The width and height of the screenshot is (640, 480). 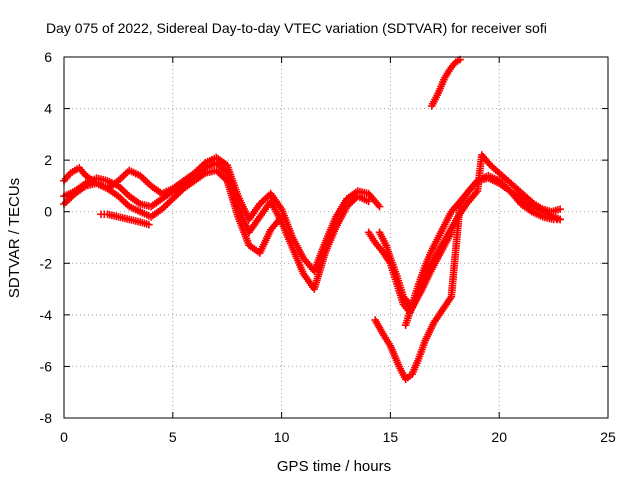 What do you see at coordinates (608, 437) in the screenshot?
I see `x-tick-label: 25` at bounding box center [608, 437].